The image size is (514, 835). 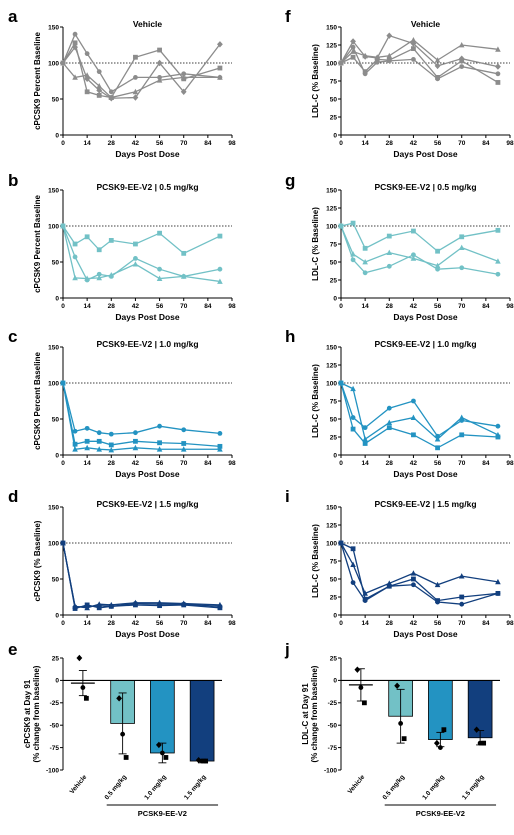 What do you see at coordinates (335, 135) in the screenshot?
I see `y-tick-label-f: 0` at bounding box center [335, 135].